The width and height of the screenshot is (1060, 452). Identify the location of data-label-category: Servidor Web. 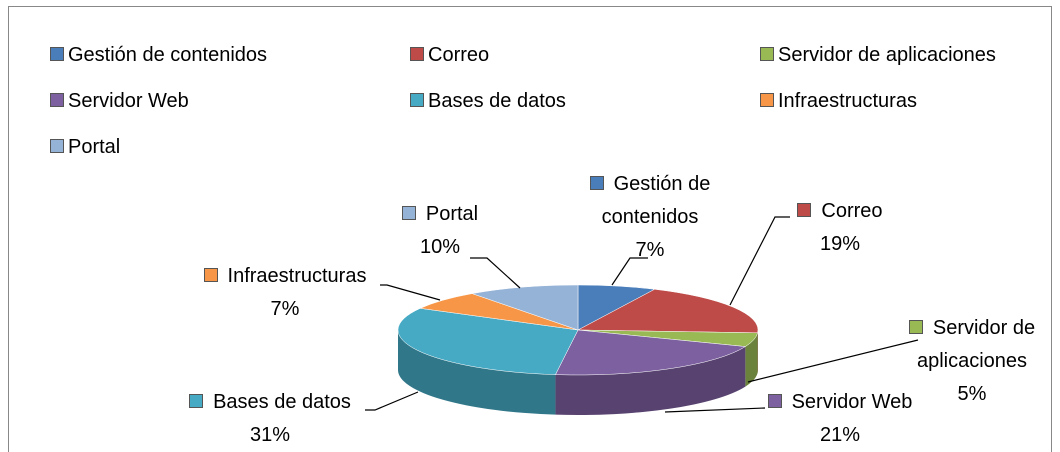
(852, 402).